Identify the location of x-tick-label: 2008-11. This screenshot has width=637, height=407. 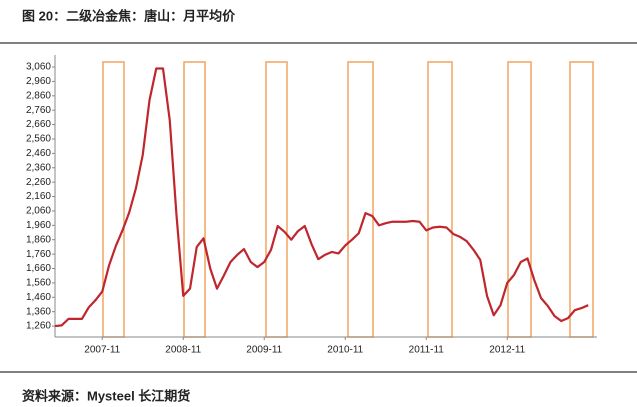
(183, 350).